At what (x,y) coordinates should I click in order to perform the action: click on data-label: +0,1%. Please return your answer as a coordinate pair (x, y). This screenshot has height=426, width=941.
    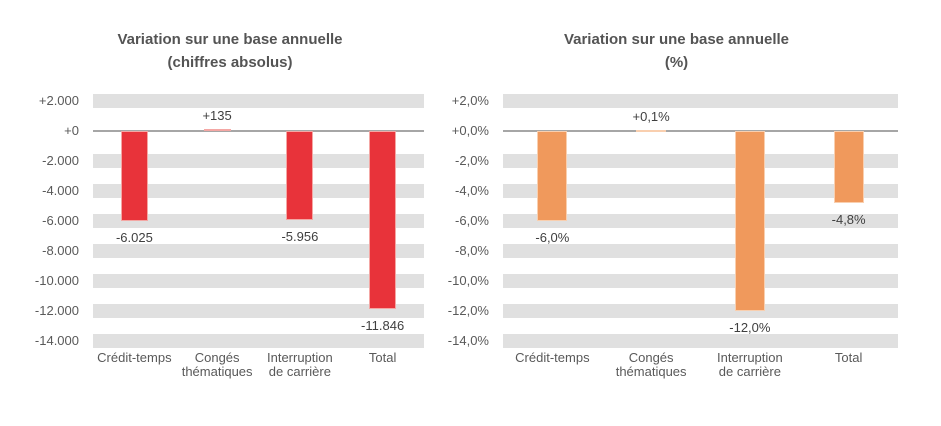
    Looking at the image, I should click on (651, 116).